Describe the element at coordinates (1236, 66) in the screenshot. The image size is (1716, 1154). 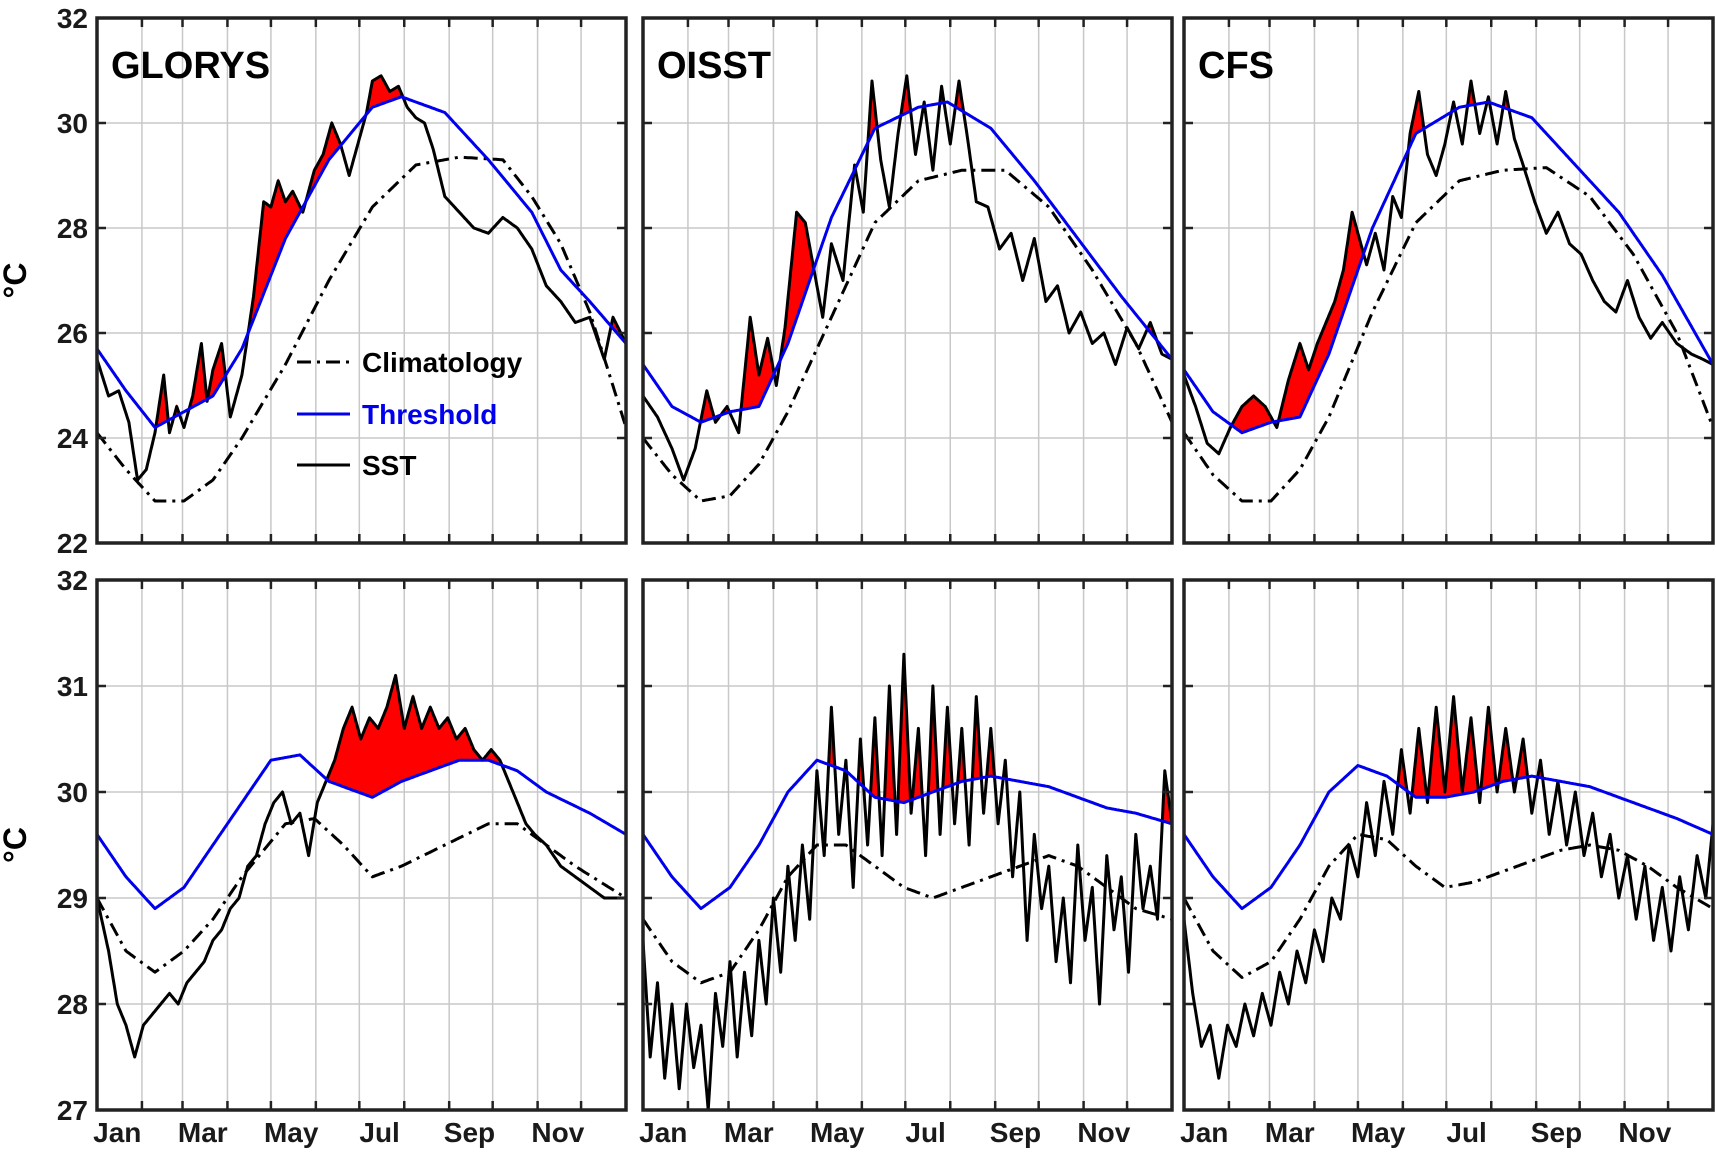
I see `panel-title: CFS` at that location.